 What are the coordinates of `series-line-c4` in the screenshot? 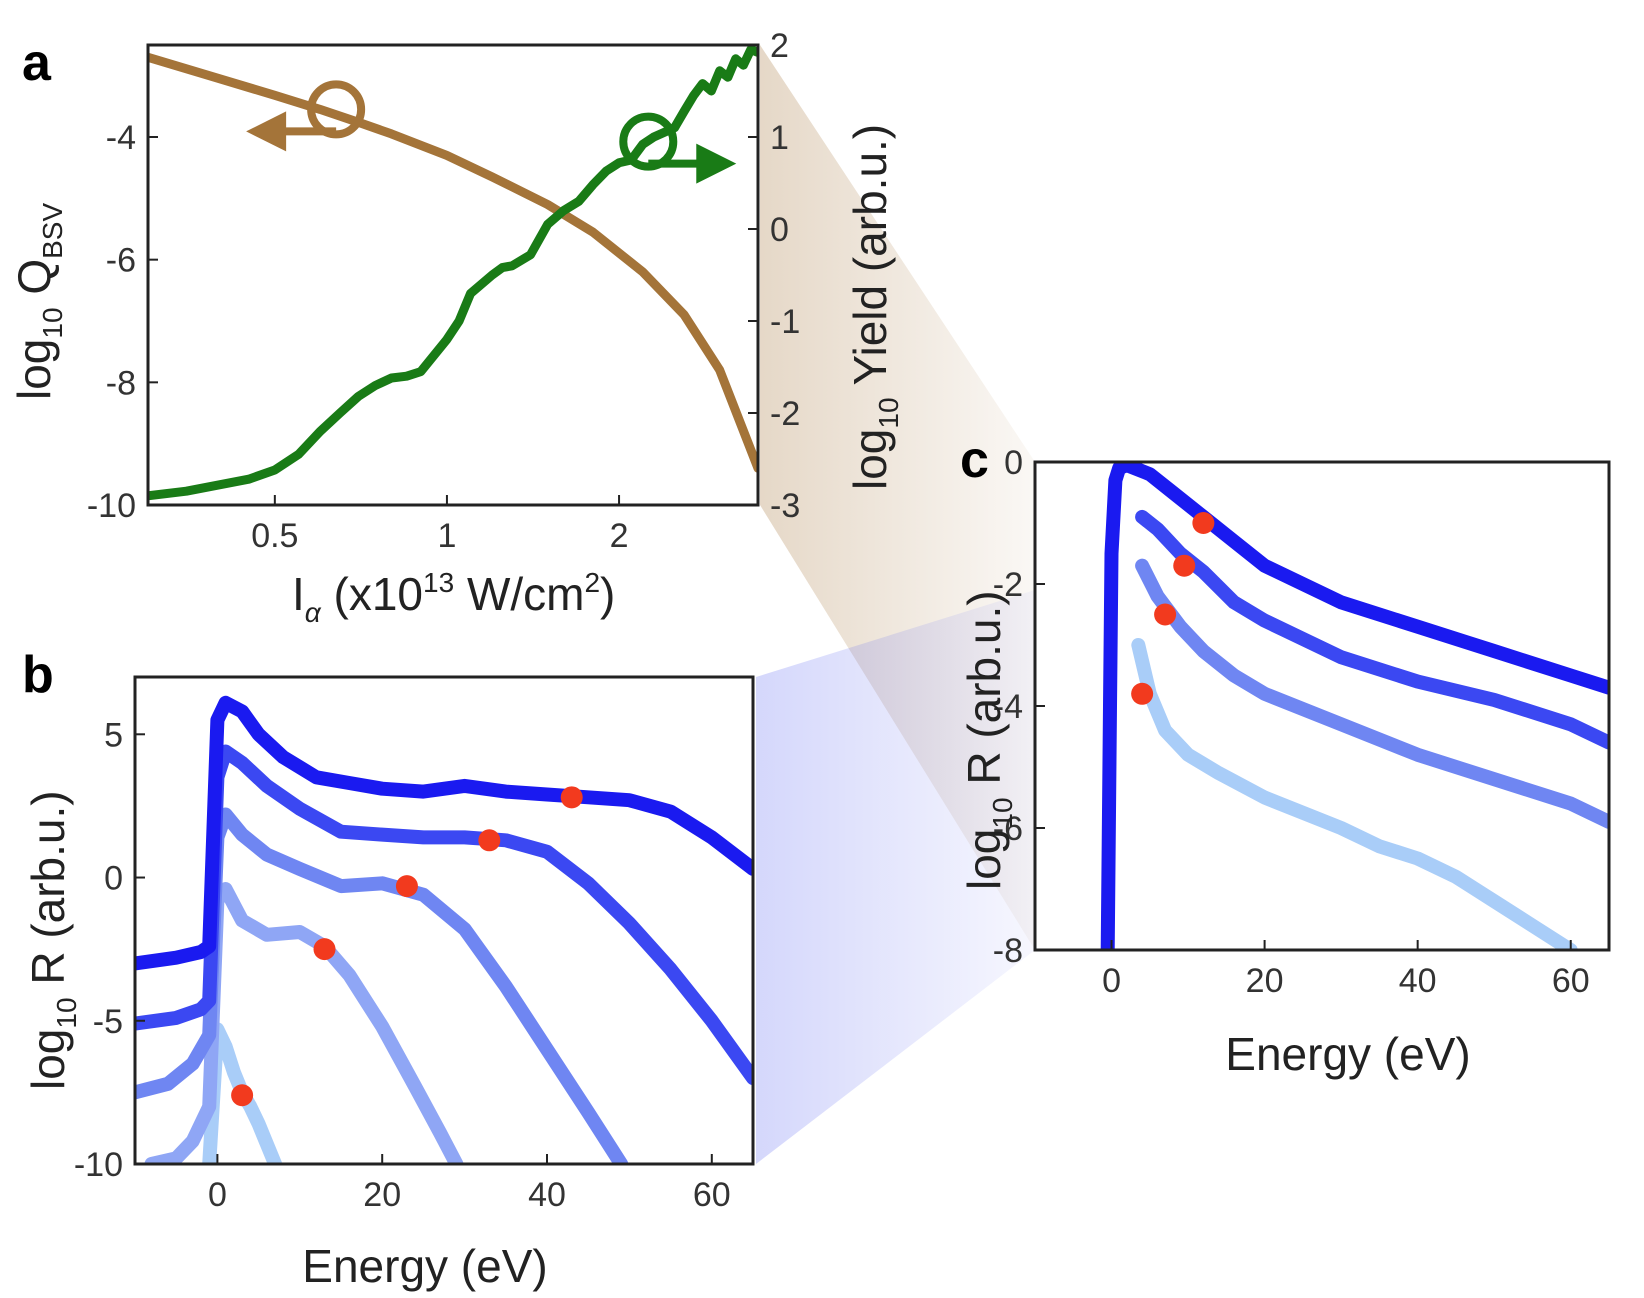 It's located at (1354, 794).